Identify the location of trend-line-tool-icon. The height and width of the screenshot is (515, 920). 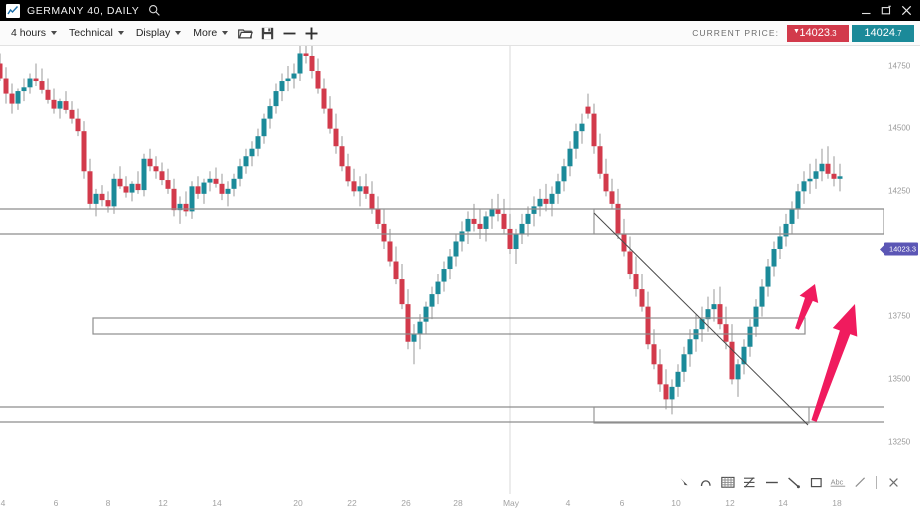
(794, 482).